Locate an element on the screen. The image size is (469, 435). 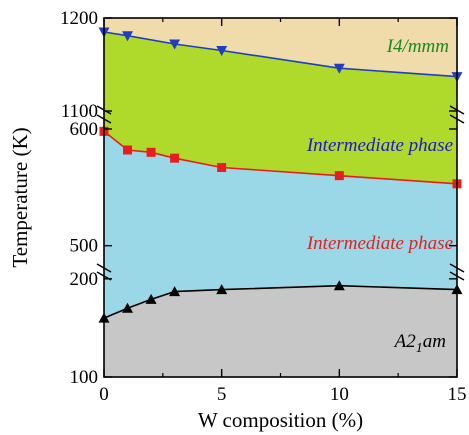
region-top is located at coordinates (280, 47).